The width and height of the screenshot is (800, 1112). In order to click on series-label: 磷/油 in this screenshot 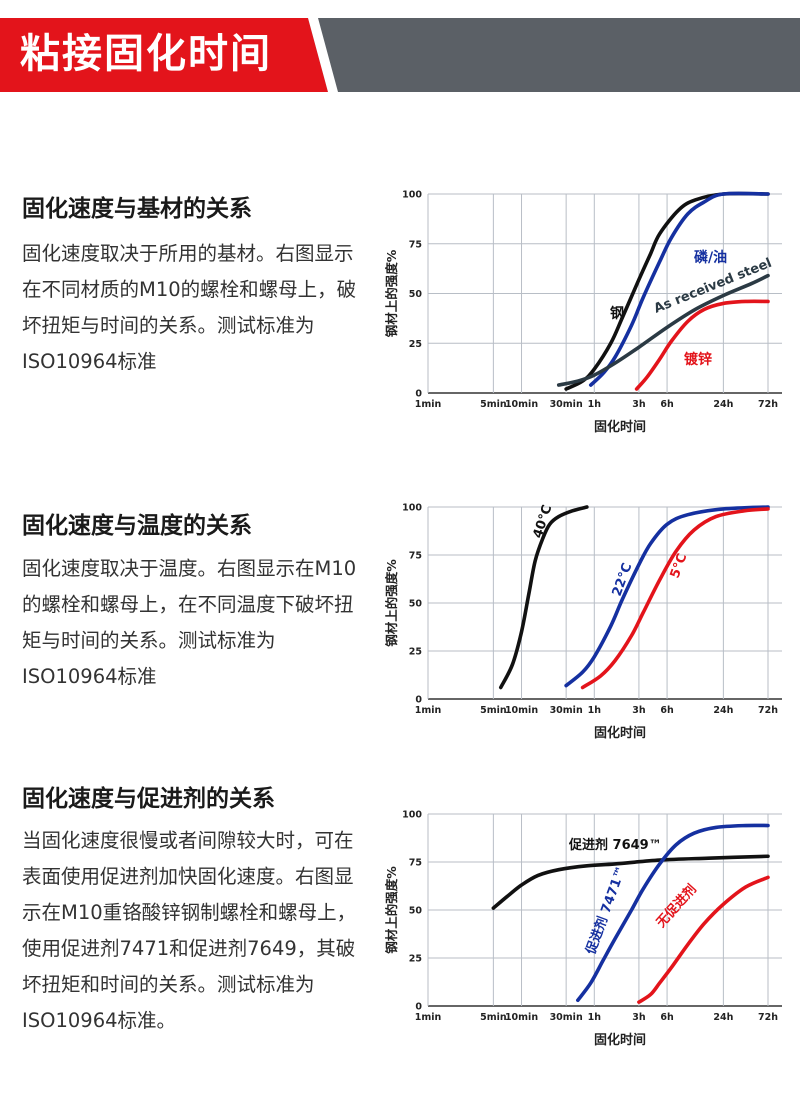, I will do `click(710, 257)`.